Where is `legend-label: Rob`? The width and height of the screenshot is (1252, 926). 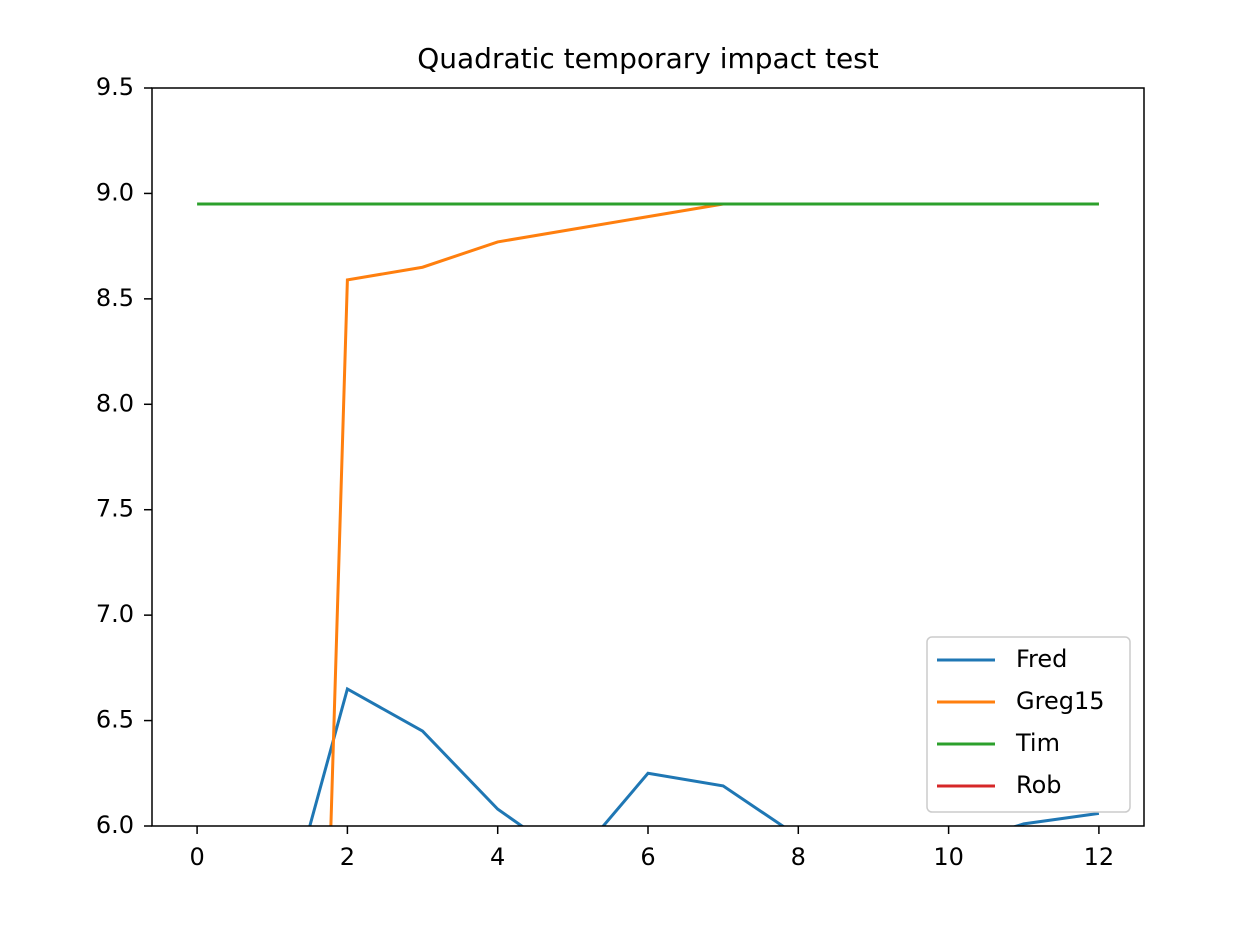
legend-label: Rob is located at coordinates (1039, 785).